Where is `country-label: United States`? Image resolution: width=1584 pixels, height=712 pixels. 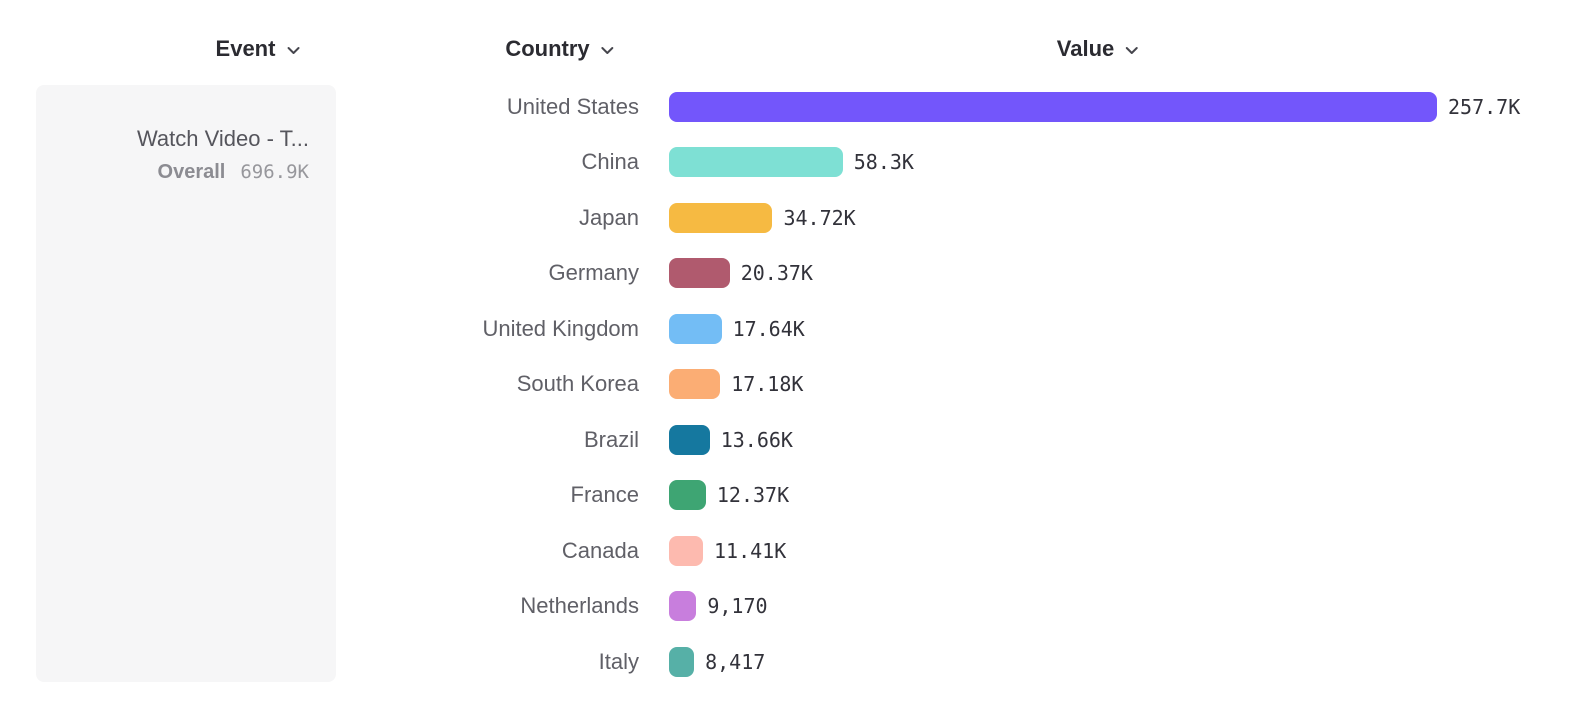
country-label: United States is located at coordinates (572, 106).